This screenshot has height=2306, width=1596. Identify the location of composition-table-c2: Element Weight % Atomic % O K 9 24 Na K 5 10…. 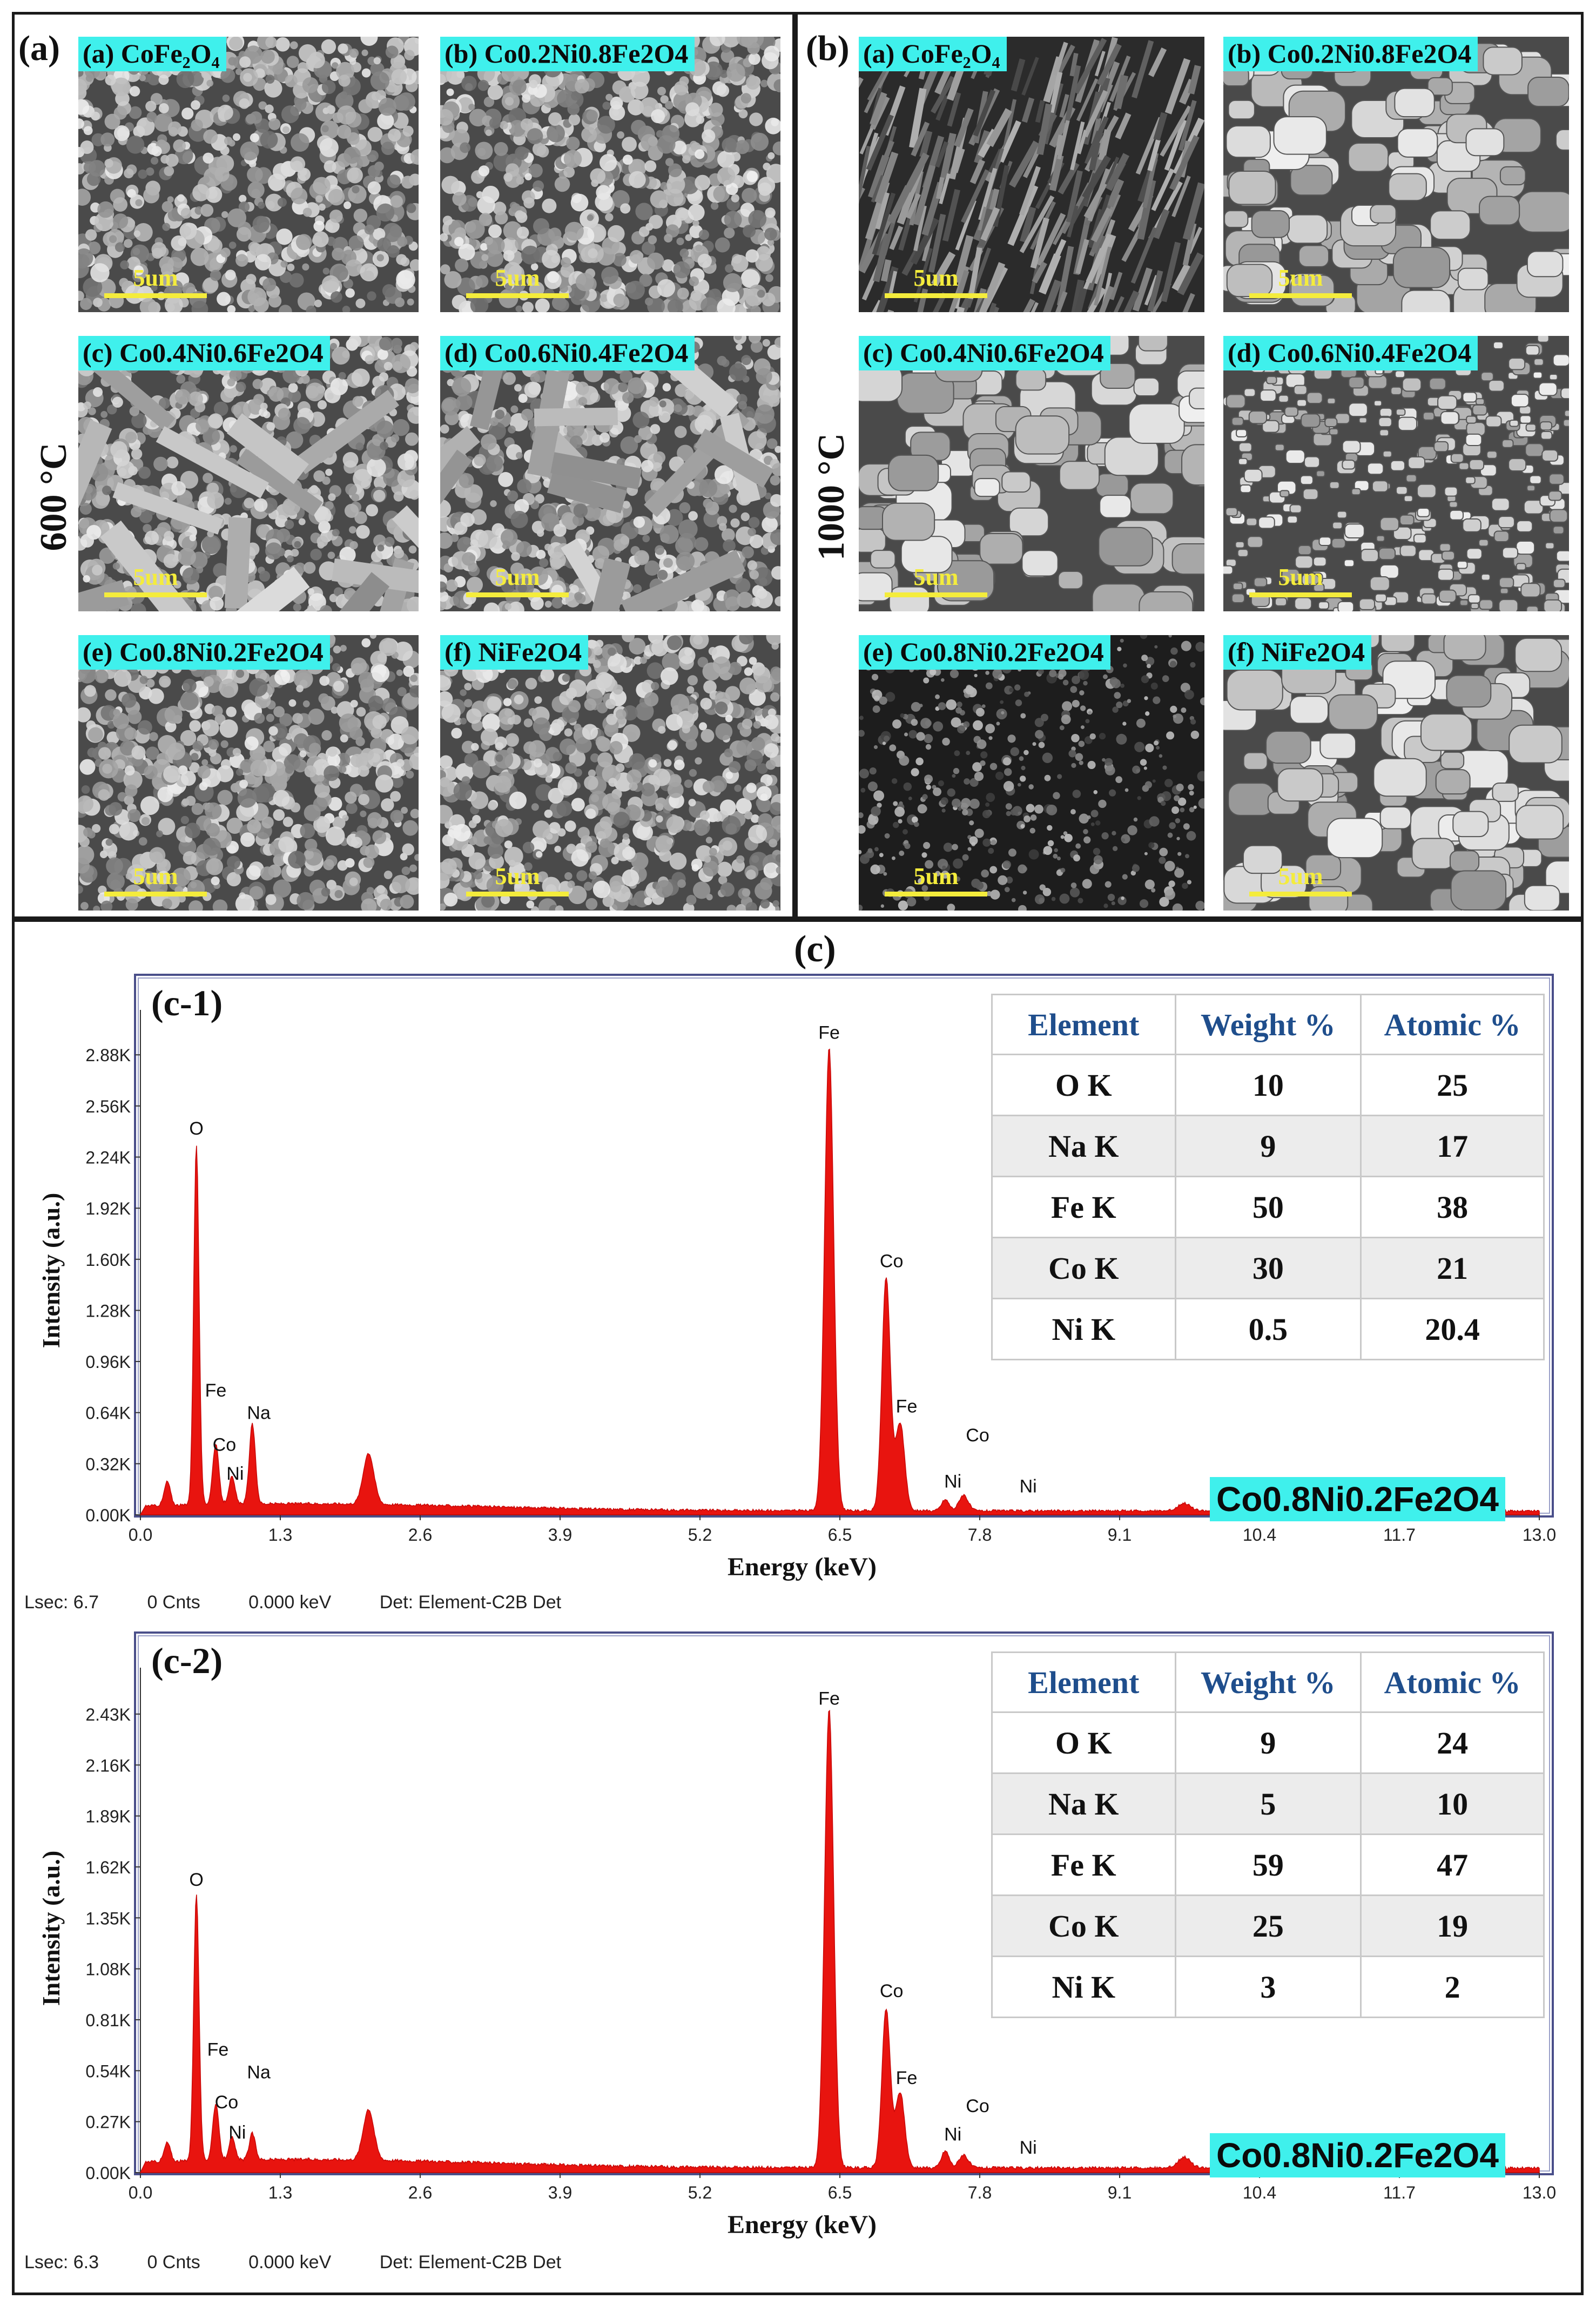
(1268, 1834).